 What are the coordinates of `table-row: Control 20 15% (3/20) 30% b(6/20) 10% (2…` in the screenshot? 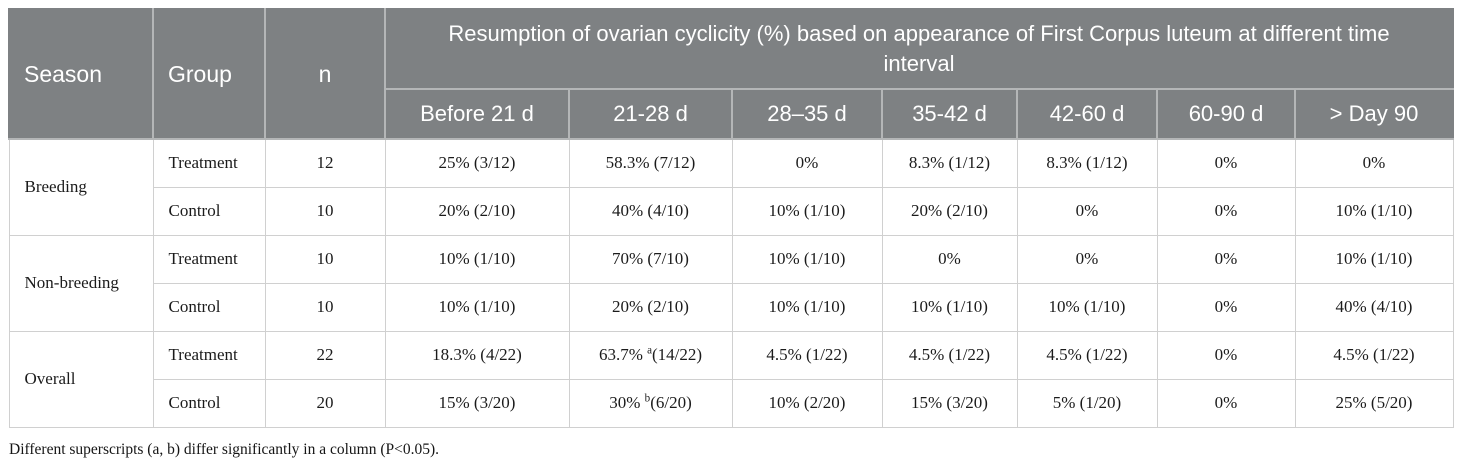 It's located at (731, 403).